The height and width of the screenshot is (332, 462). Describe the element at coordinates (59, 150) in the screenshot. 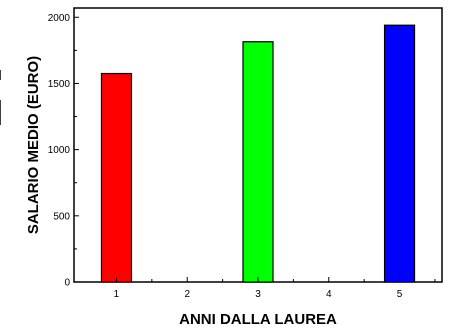

I see `y-tick-label-1000: 1000` at that location.